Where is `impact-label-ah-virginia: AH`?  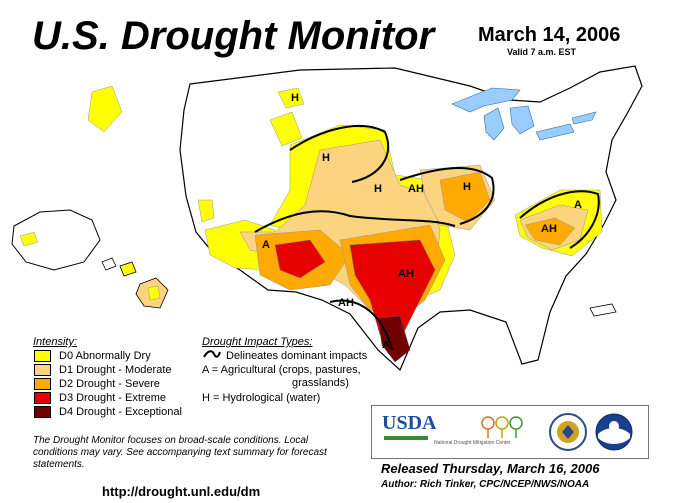 impact-label-ah-virginia: AH is located at coordinates (549, 229).